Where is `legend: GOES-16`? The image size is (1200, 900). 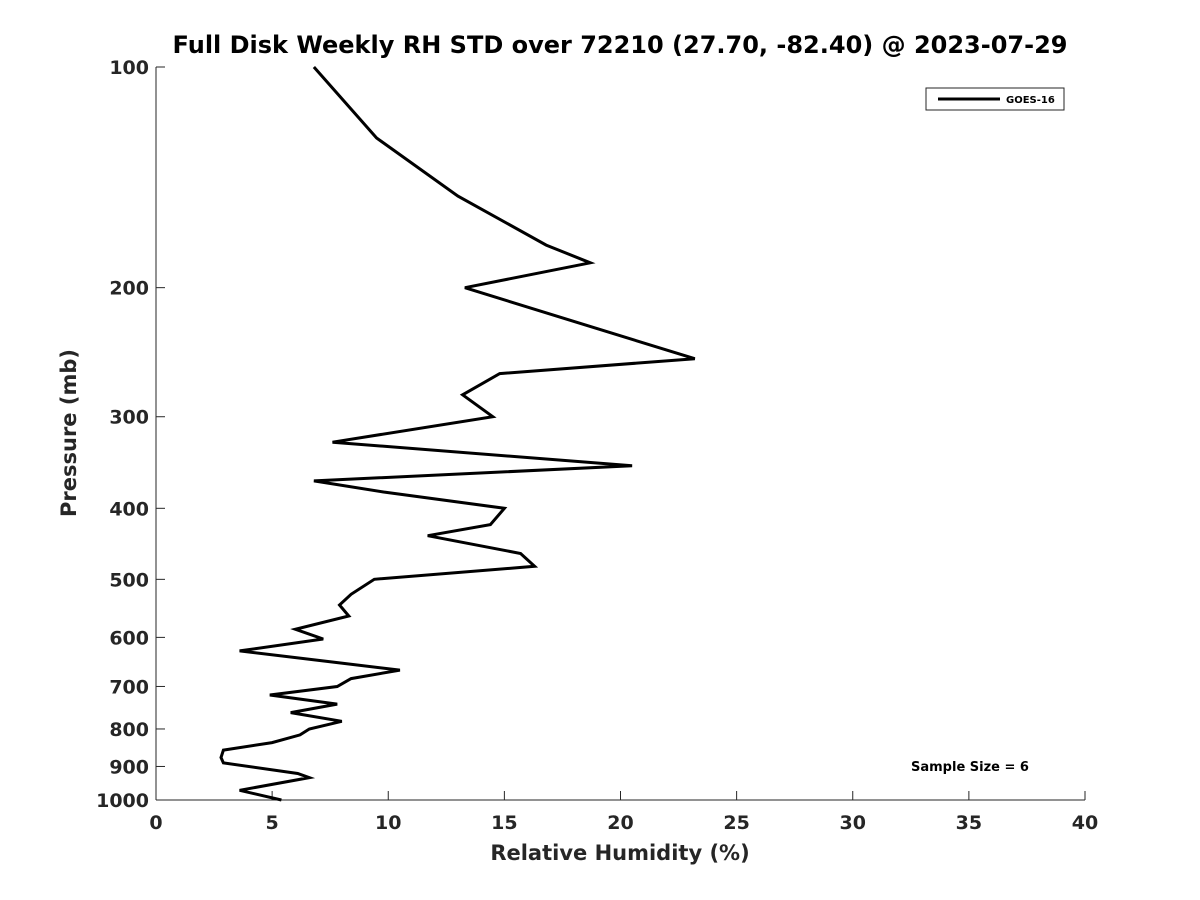
legend: GOES-16 is located at coordinates (995, 99).